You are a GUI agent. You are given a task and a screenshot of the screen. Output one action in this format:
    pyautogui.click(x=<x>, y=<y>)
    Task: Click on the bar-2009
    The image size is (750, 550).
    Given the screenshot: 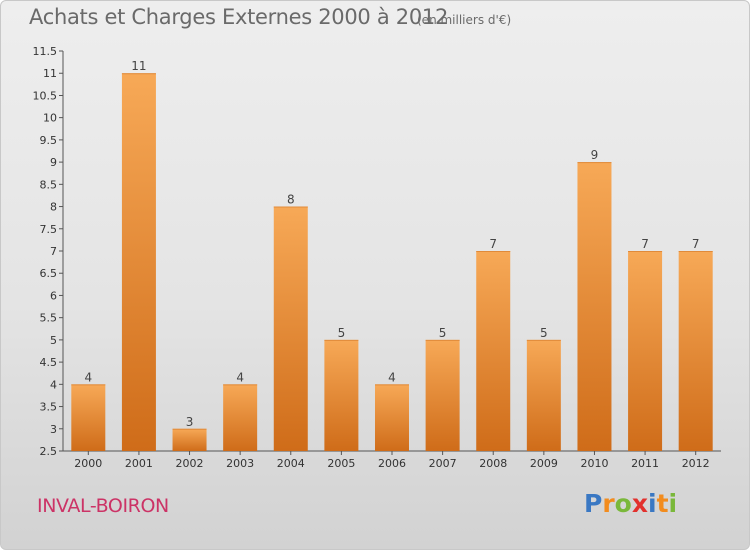 What is the action you would take?
    pyautogui.click(x=543, y=395)
    